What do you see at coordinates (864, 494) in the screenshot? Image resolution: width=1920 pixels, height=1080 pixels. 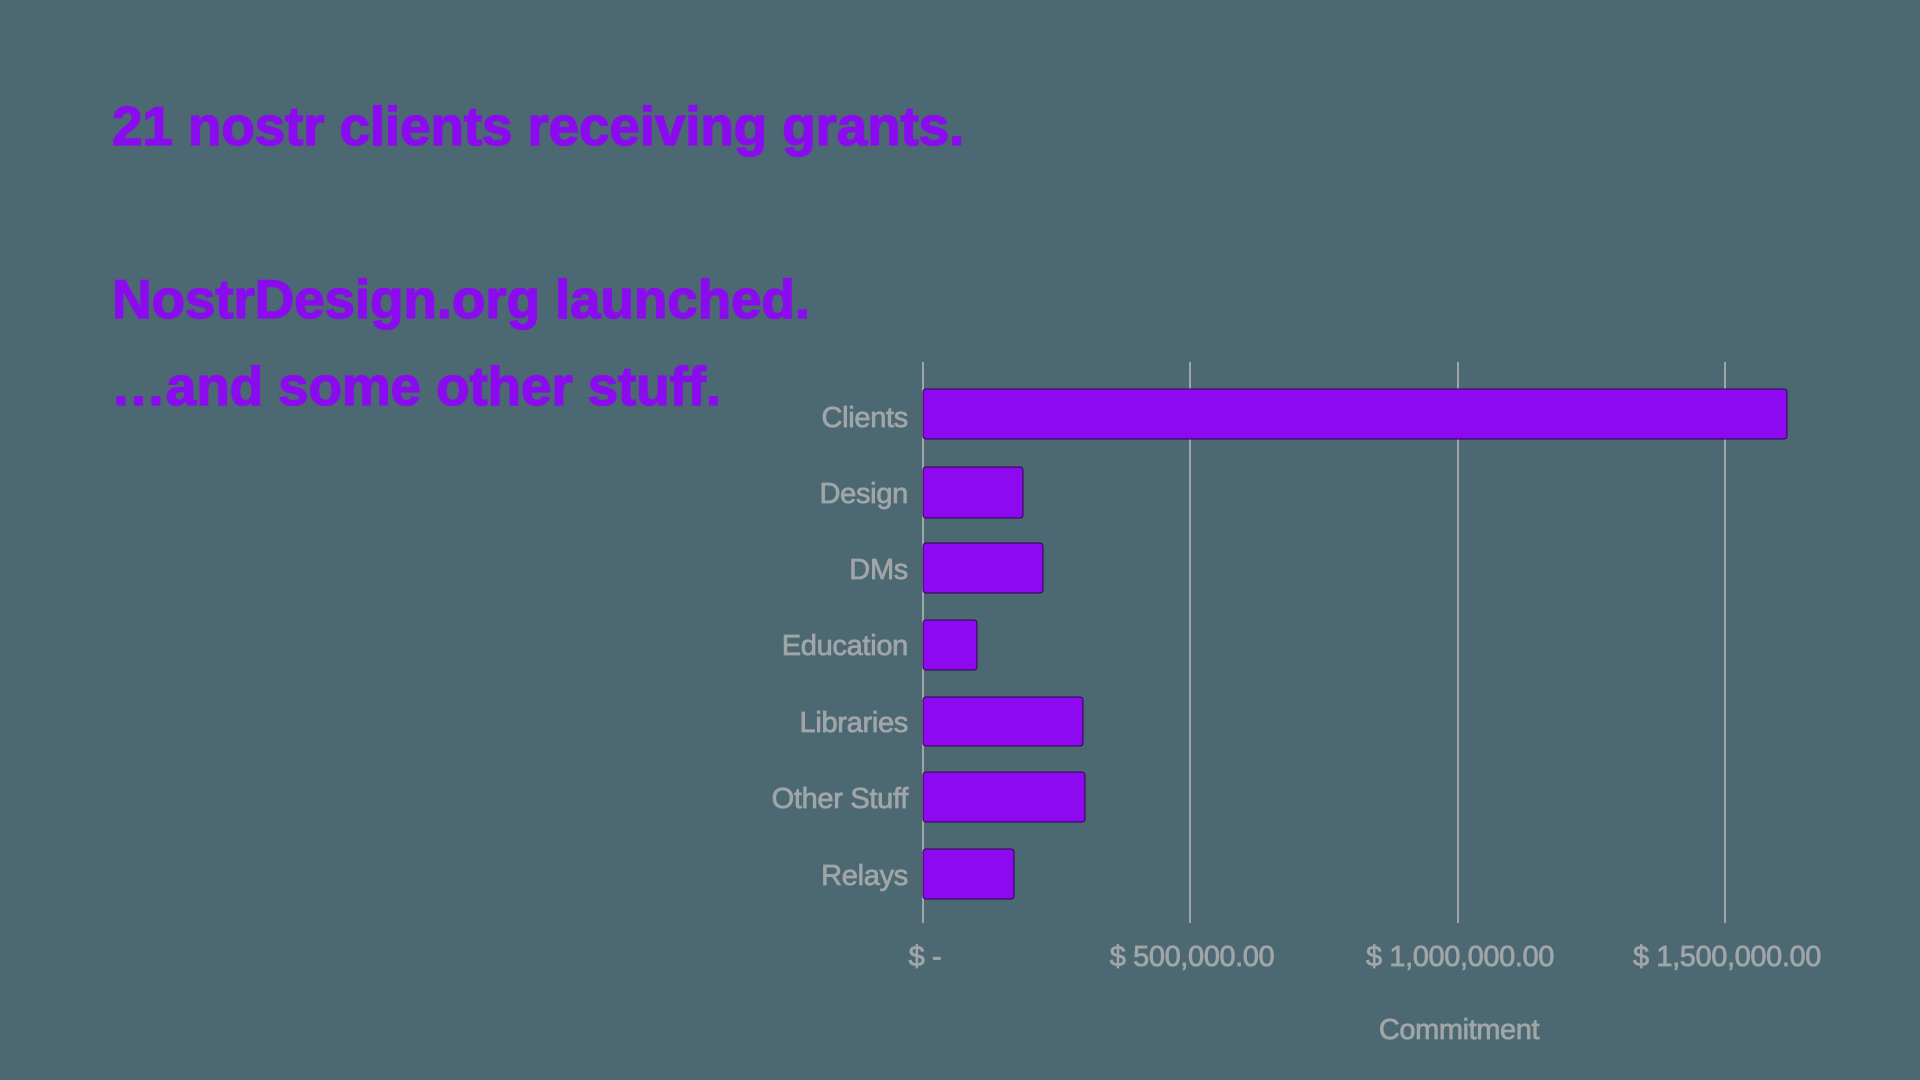 I see `svg-text: Design` at bounding box center [864, 494].